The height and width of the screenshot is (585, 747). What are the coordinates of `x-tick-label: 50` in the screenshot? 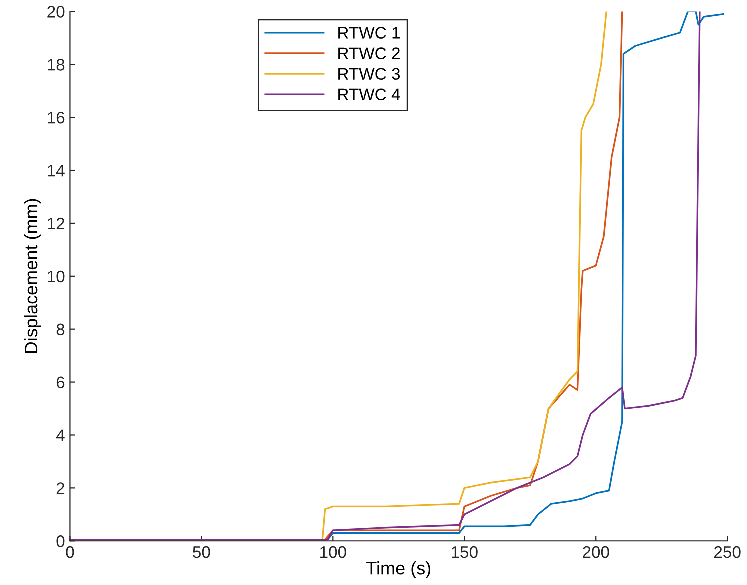 It's located at (201, 552).